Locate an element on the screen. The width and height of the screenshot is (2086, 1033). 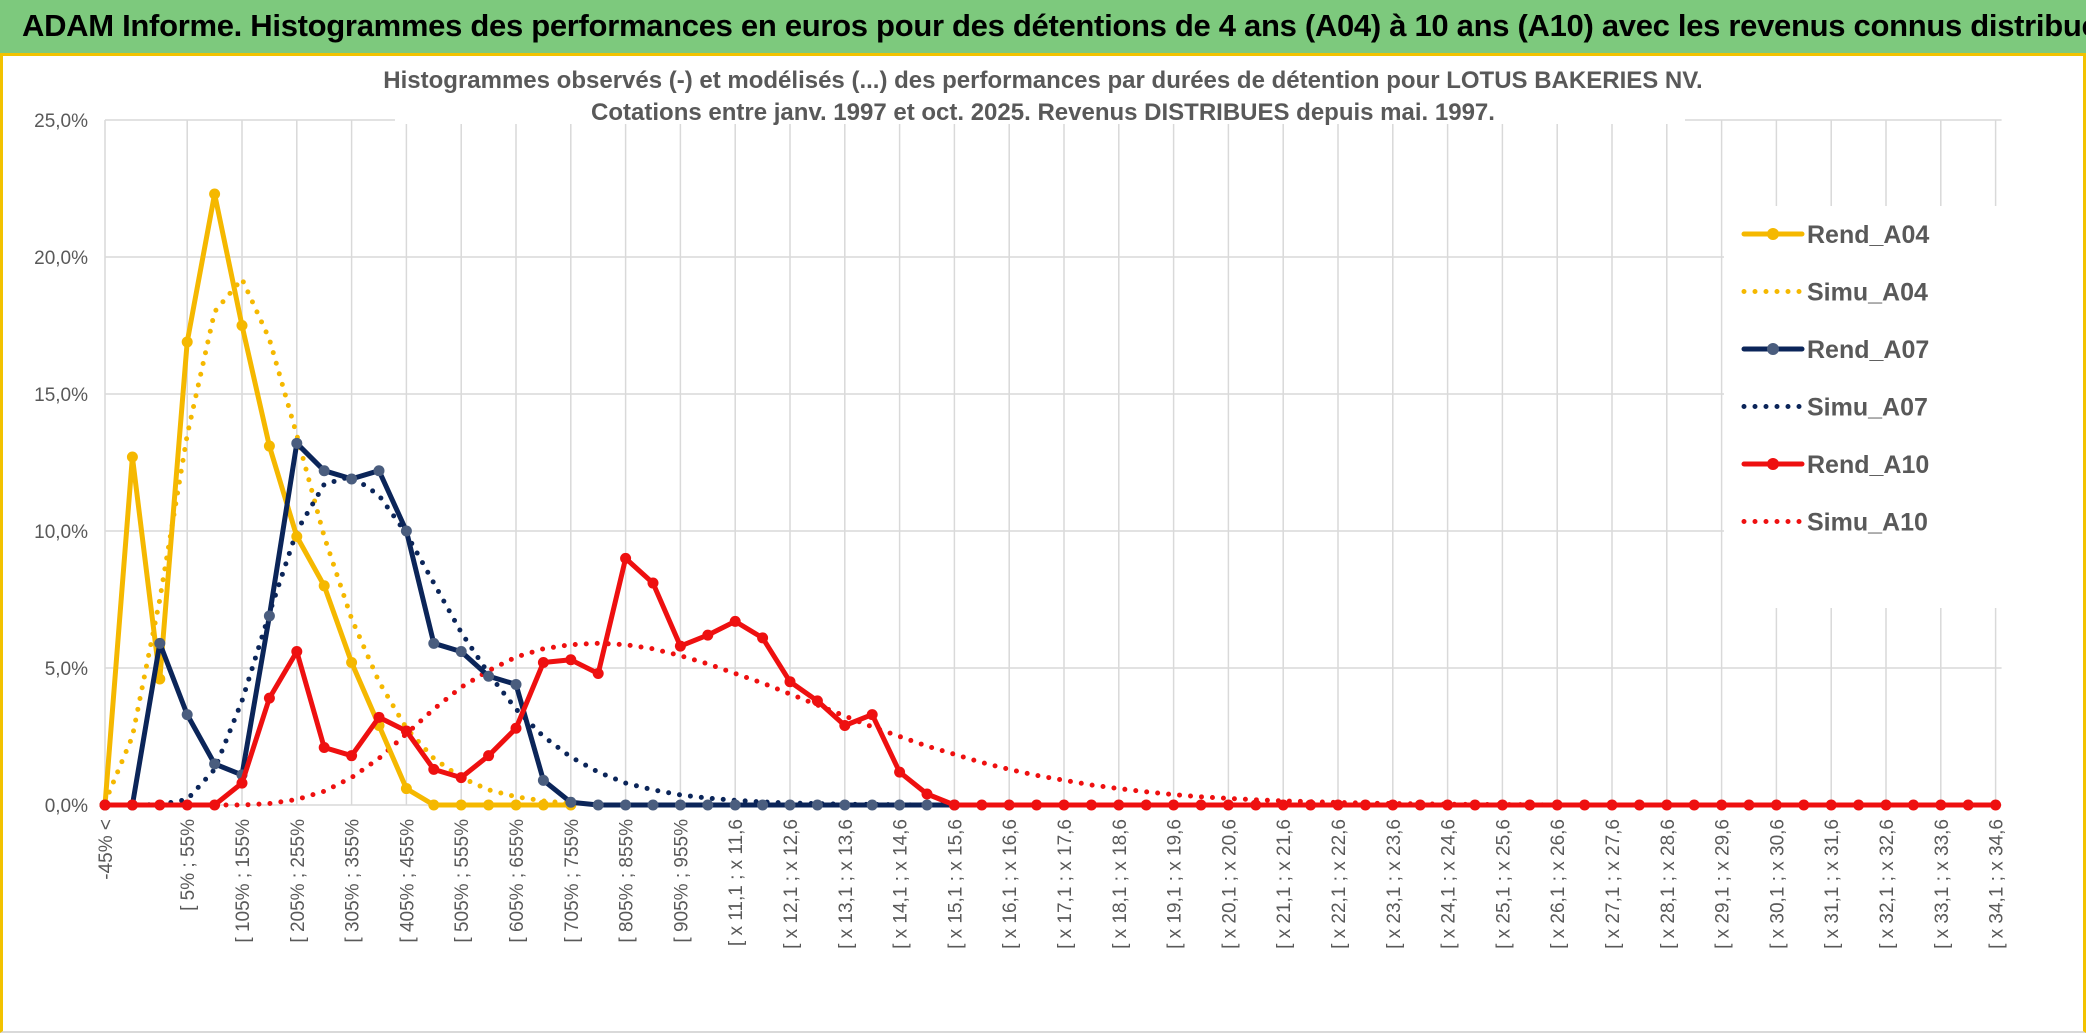
series-simu-a04 is located at coordinates (338, 541).